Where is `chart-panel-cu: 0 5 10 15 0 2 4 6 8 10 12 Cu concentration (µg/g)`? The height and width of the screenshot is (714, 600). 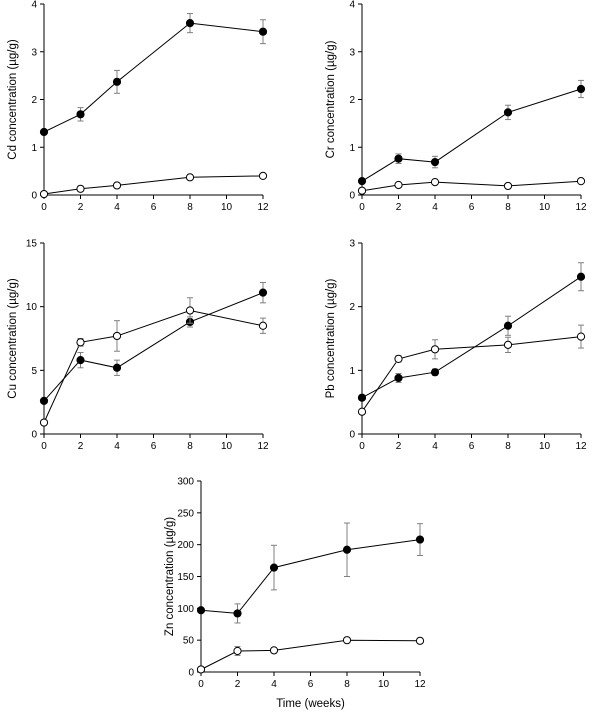
chart-panel-cu: 0 5 10 15 0 2 4 6 8 10 12 Cu concentration (µg/g) is located at coordinates (138, 346).